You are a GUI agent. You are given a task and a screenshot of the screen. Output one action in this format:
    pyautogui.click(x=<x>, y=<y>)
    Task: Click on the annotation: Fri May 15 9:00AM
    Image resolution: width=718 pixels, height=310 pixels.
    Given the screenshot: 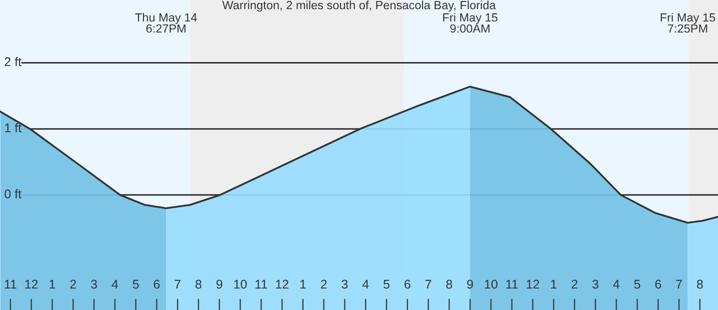 What is the action you would take?
    pyautogui.click(x=470, y=23)
    